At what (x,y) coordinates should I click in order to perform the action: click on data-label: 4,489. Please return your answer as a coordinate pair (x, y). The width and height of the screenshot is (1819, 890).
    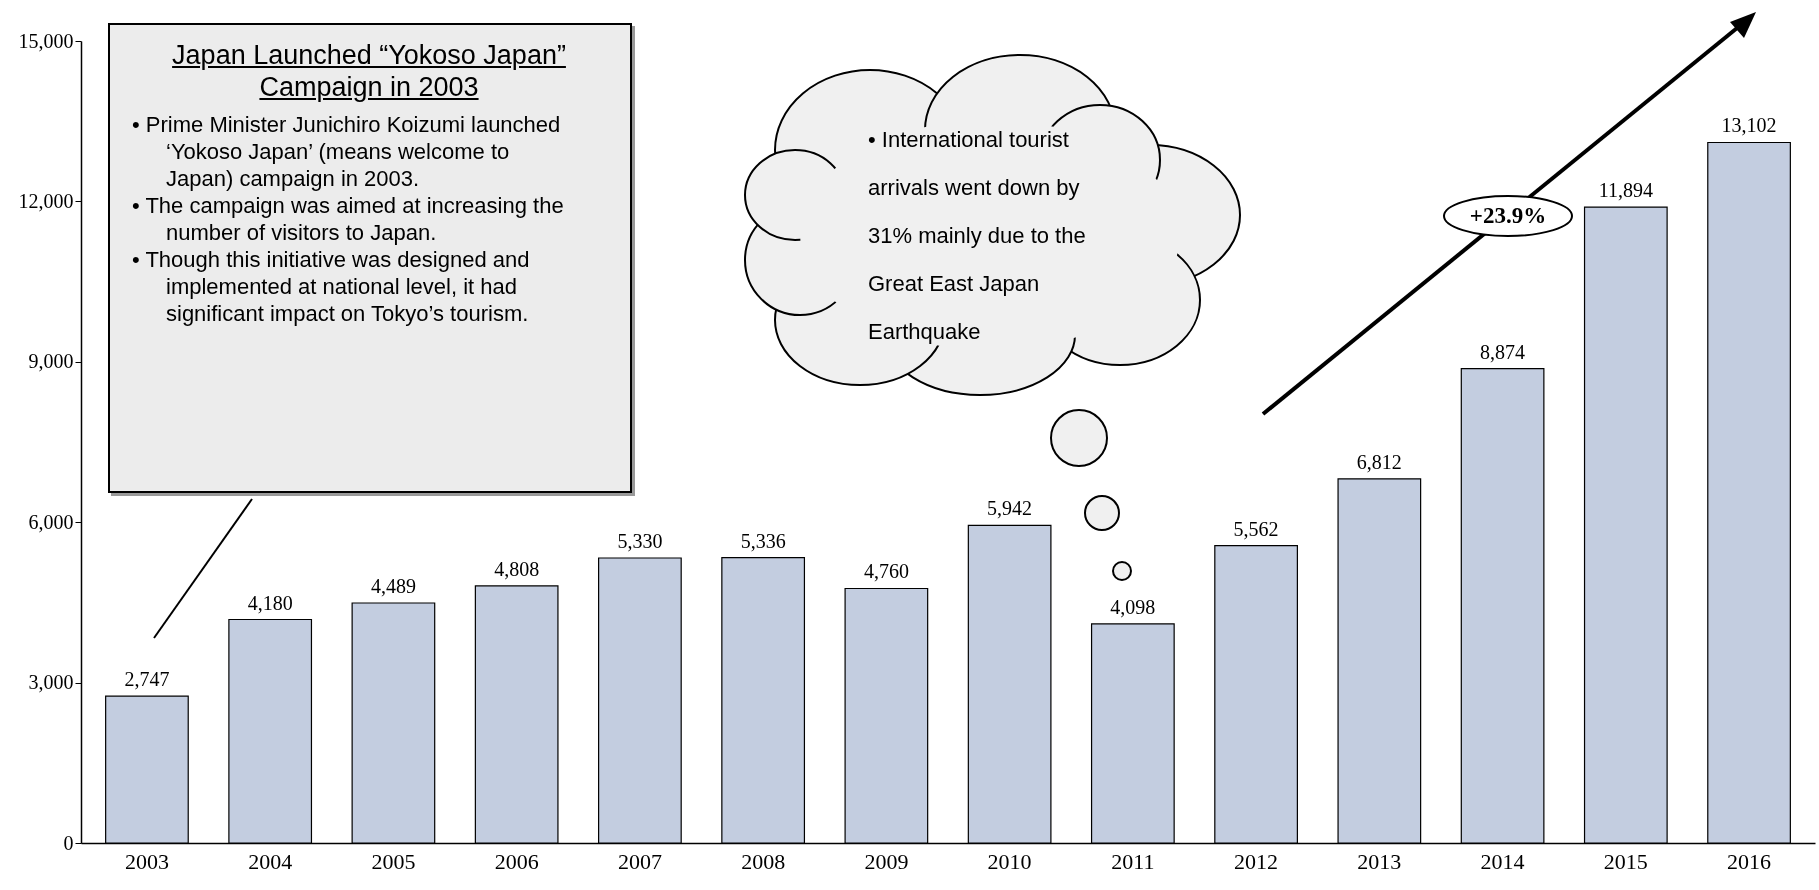
    Looking at the image, I should click on (393, 585).